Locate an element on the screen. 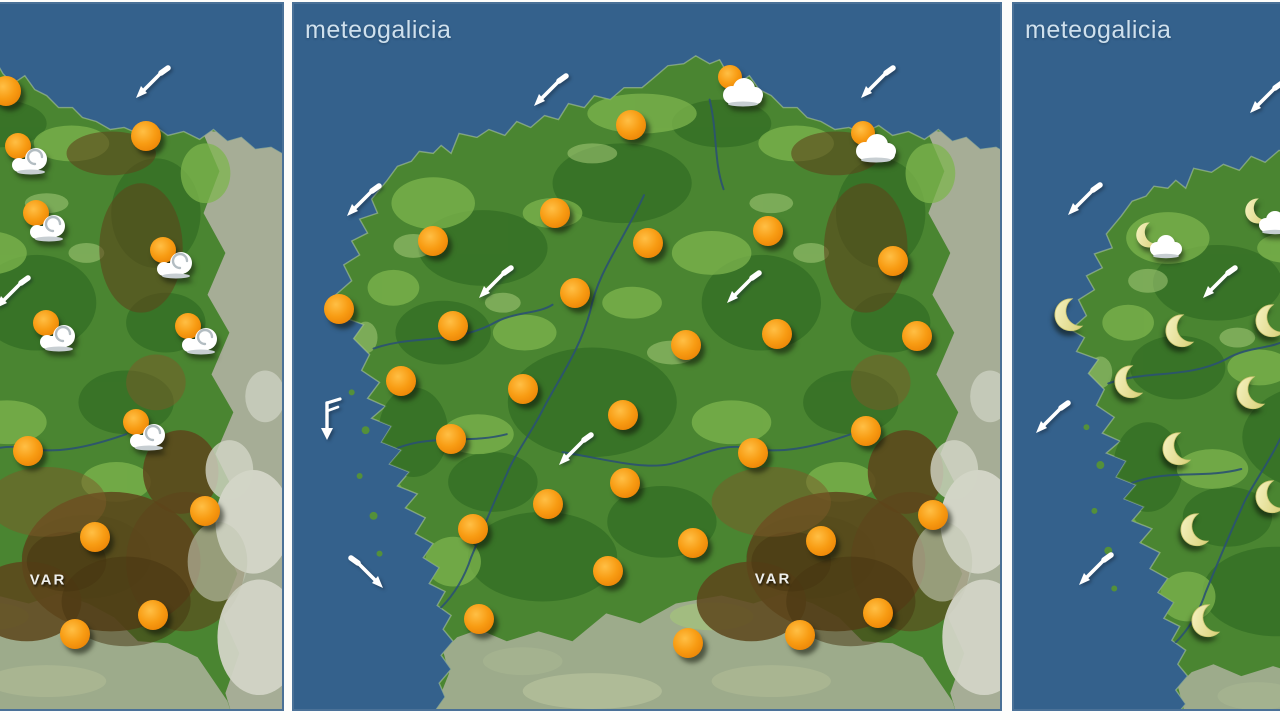 The height and width of the screenshot is (720, 1280). wind-flag-icon is located at coordinates (331, 419).